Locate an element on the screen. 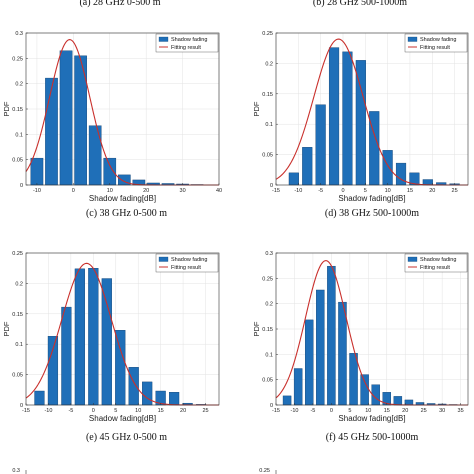  top-caption-right: (b) 28 GHz 500-1000m is located at coordinates (360, 4).